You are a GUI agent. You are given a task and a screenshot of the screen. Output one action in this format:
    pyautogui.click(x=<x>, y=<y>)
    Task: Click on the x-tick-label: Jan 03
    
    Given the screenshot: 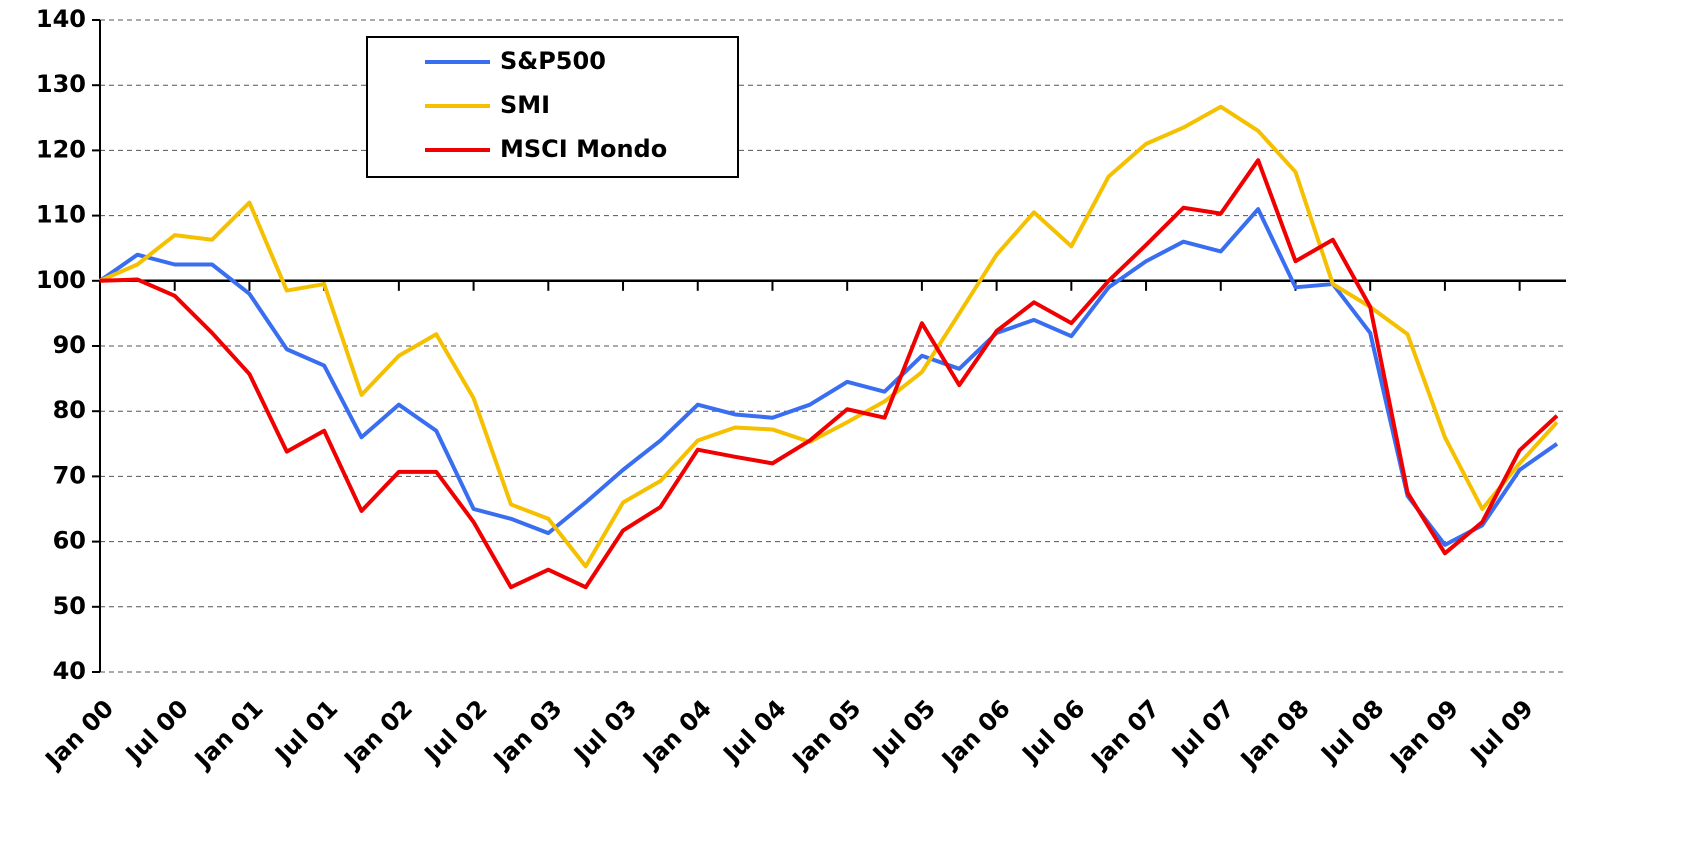 What is the action you would take?
    pyautogui.click(x=527, y=734)
    